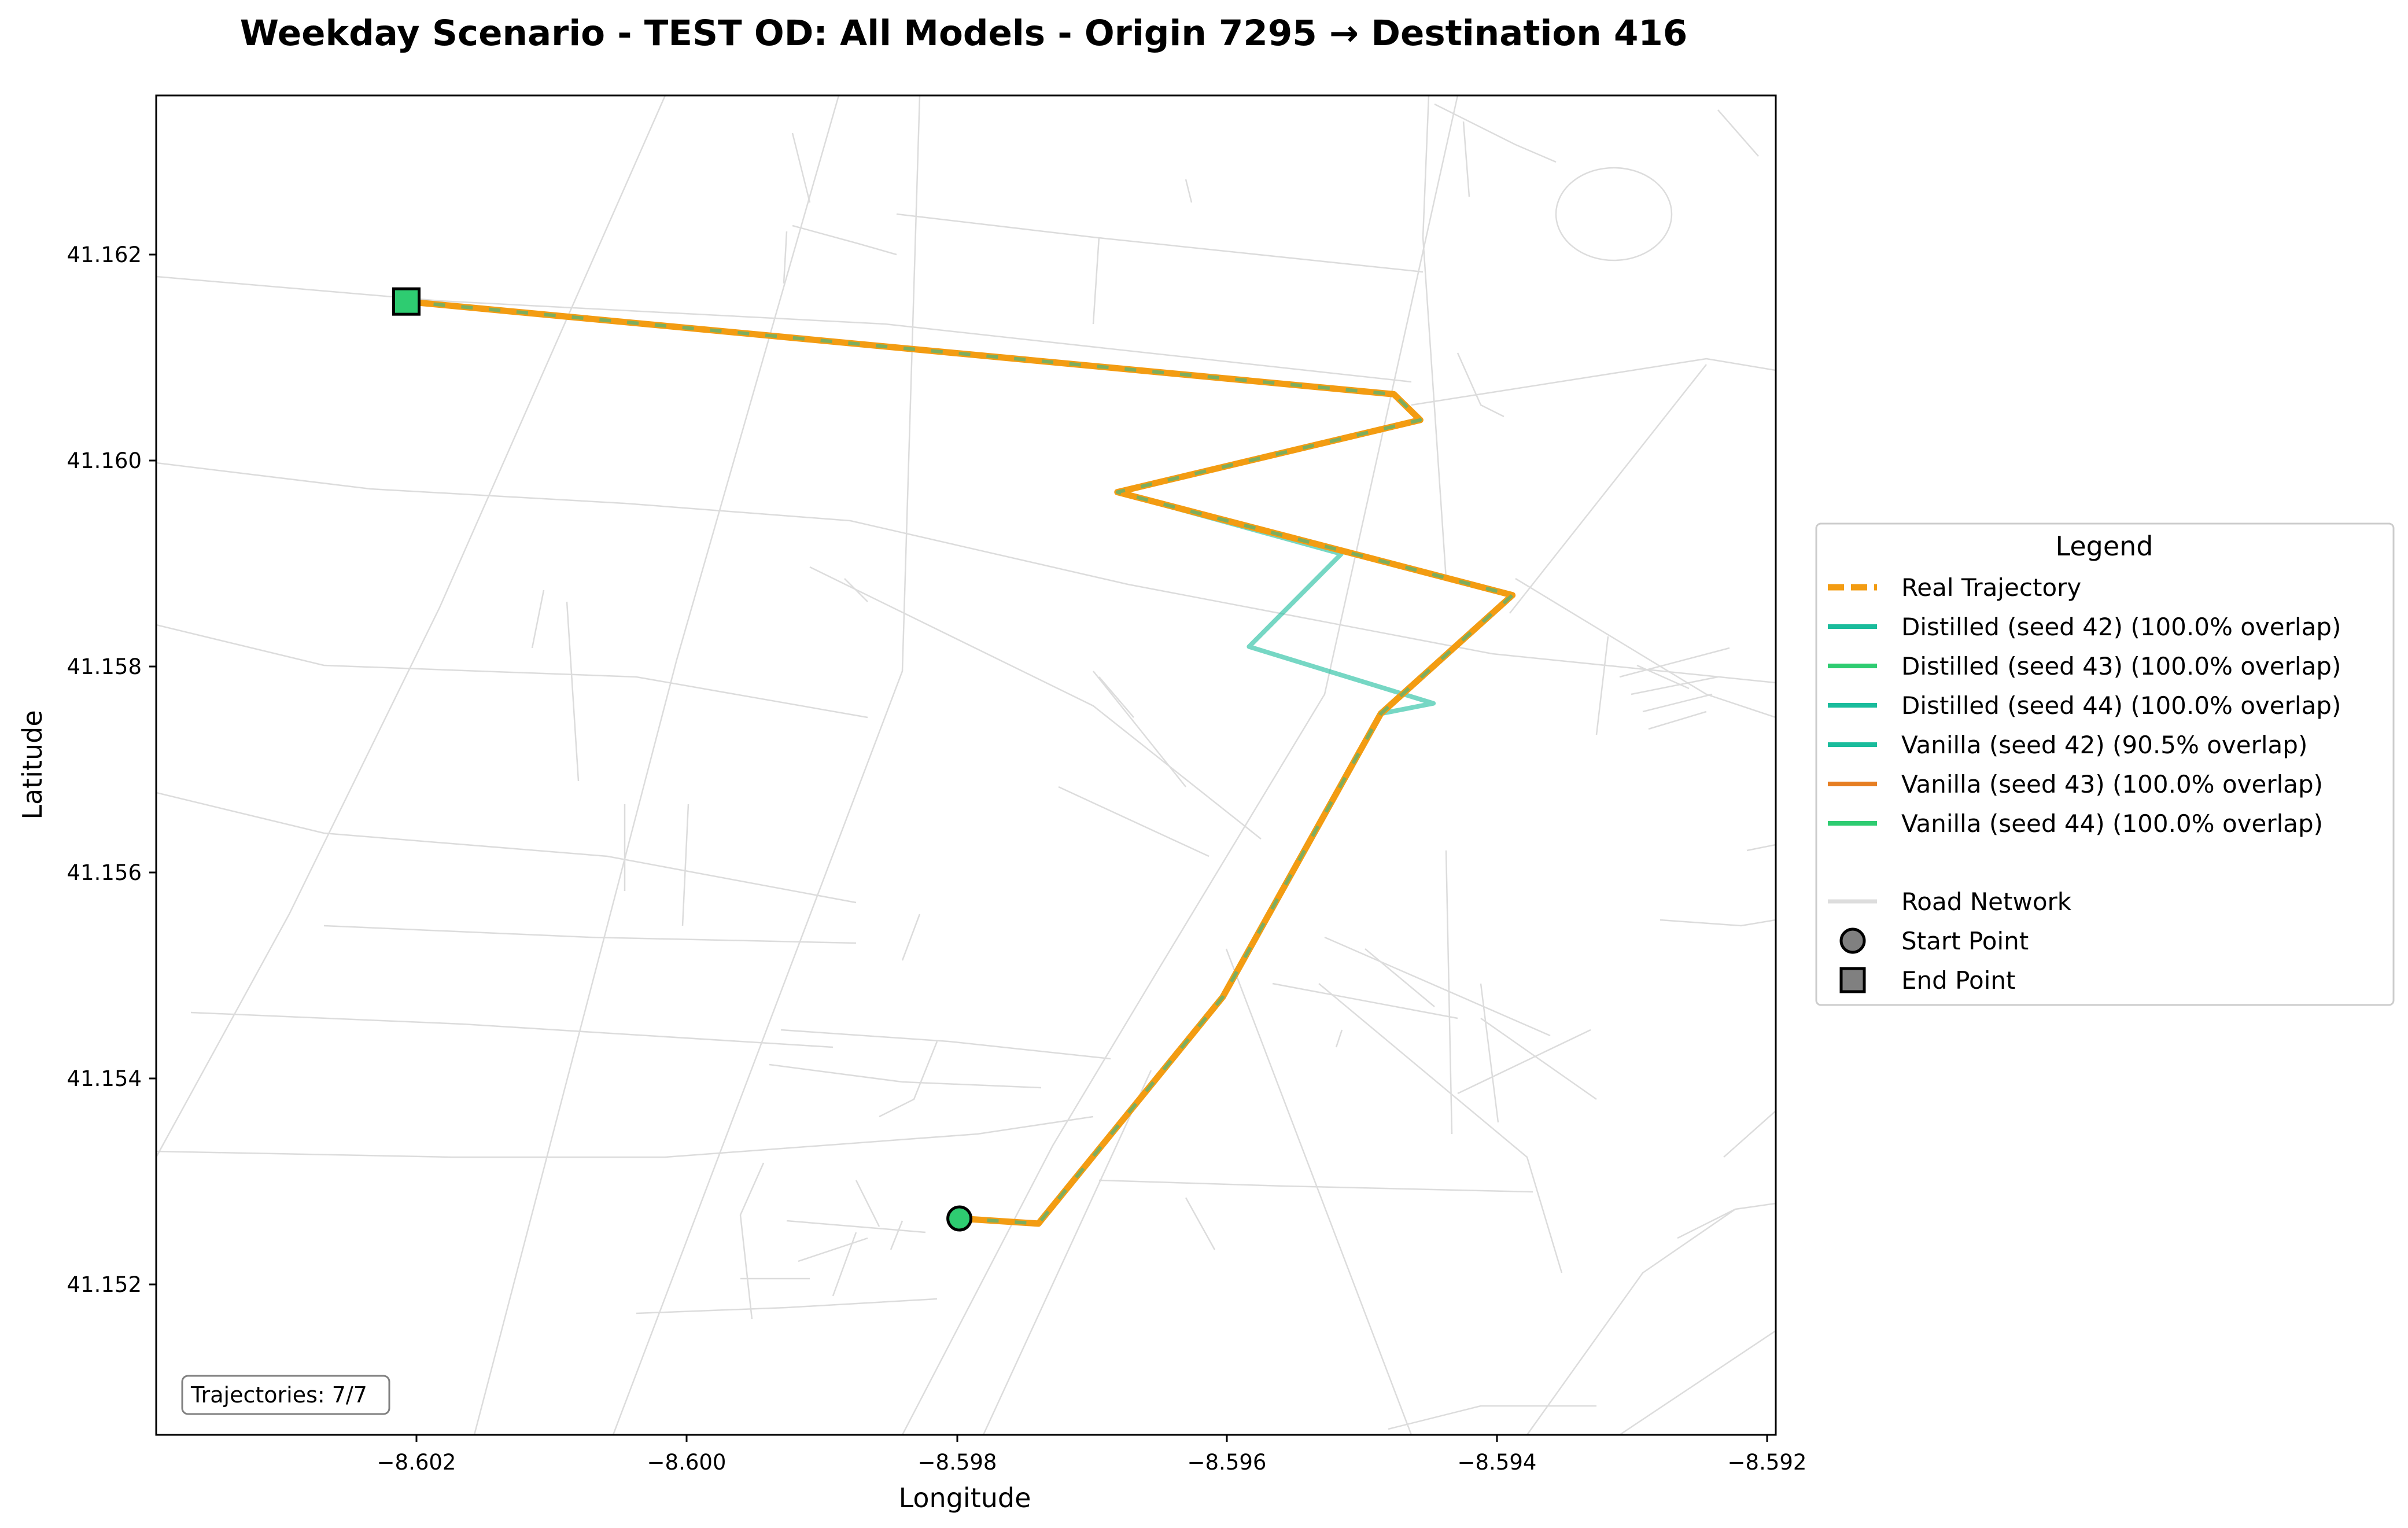  What do you see at coordinates (957, 1463) in the screenshot?
I see `x-tick-label: −8.598` at bounding box center [957, 1463].